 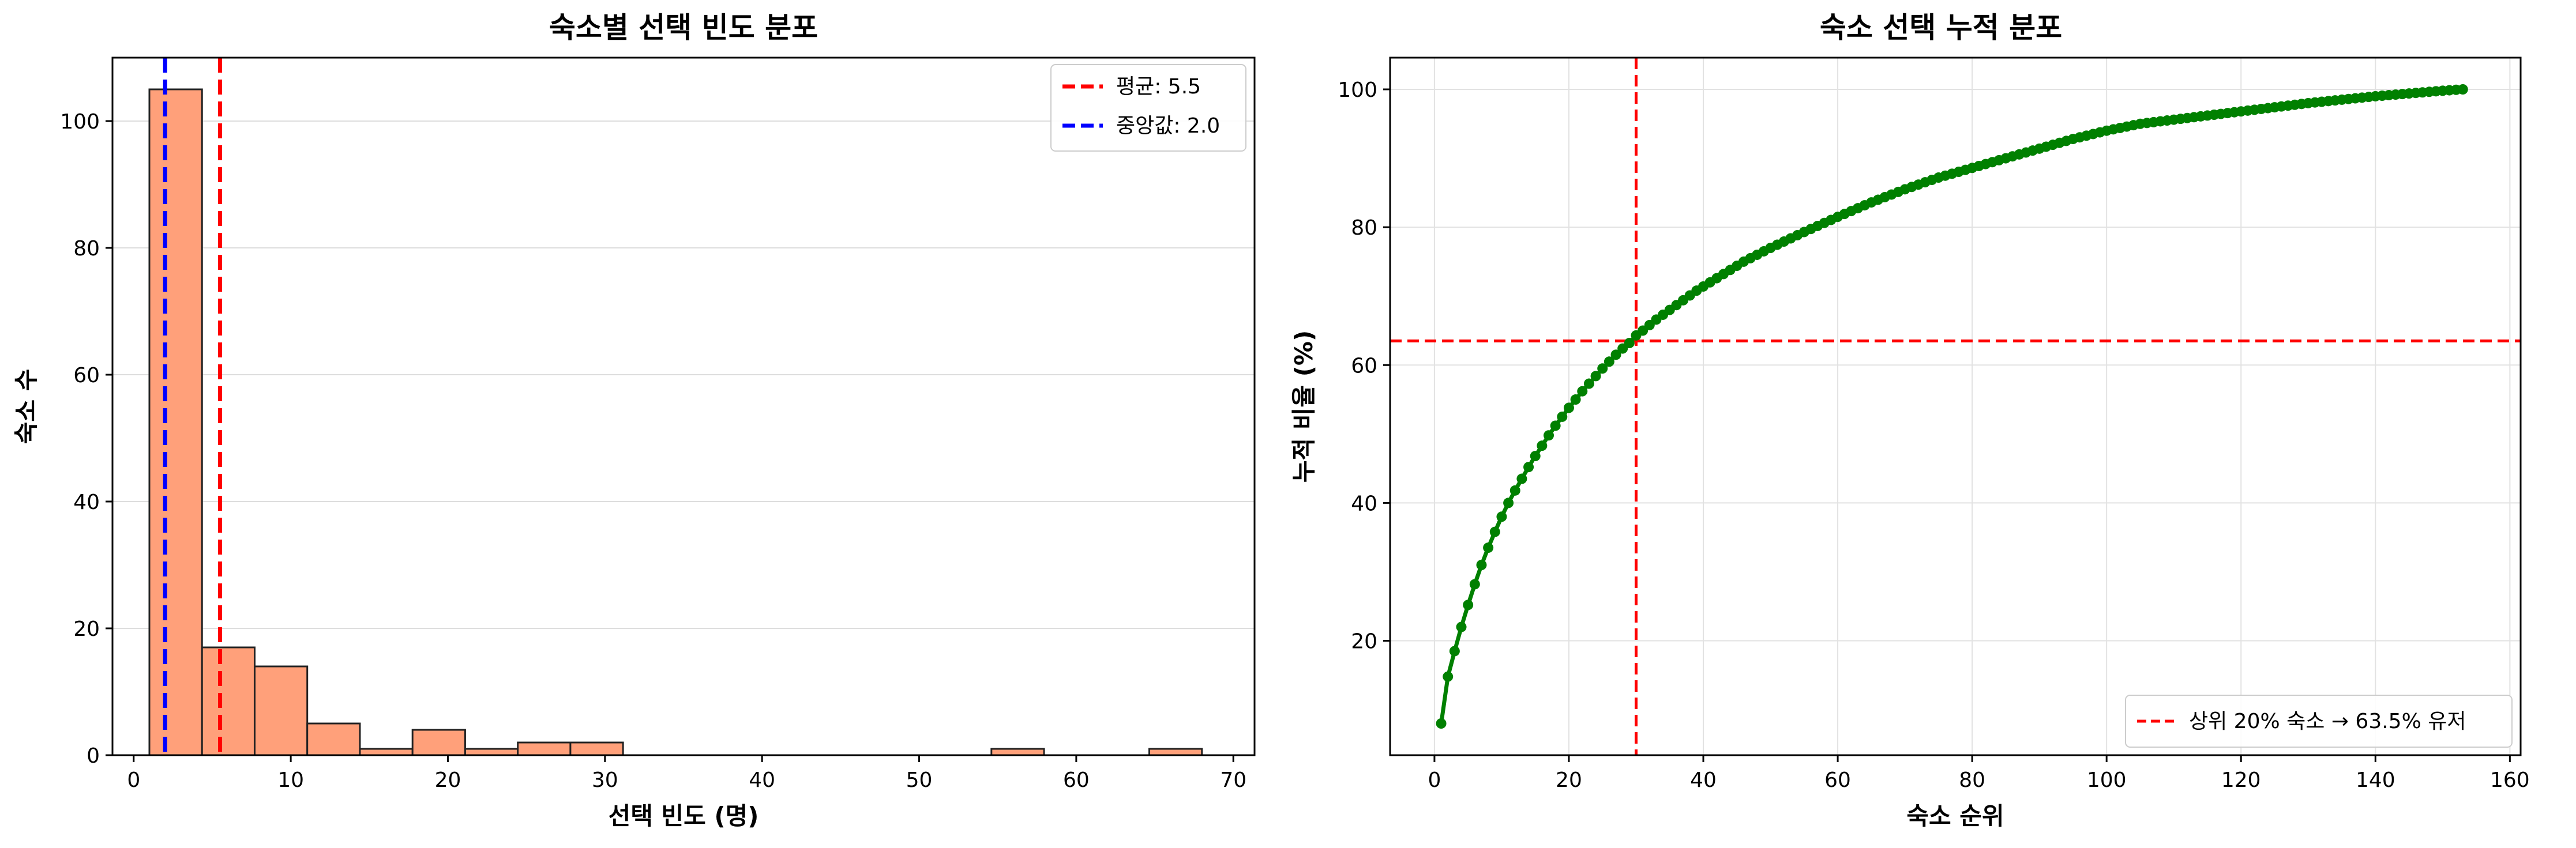 What do you see at coordinates (93, 756) in the screenshot?
I see `y-tick-label: 0` at bounding box center [93, 756].